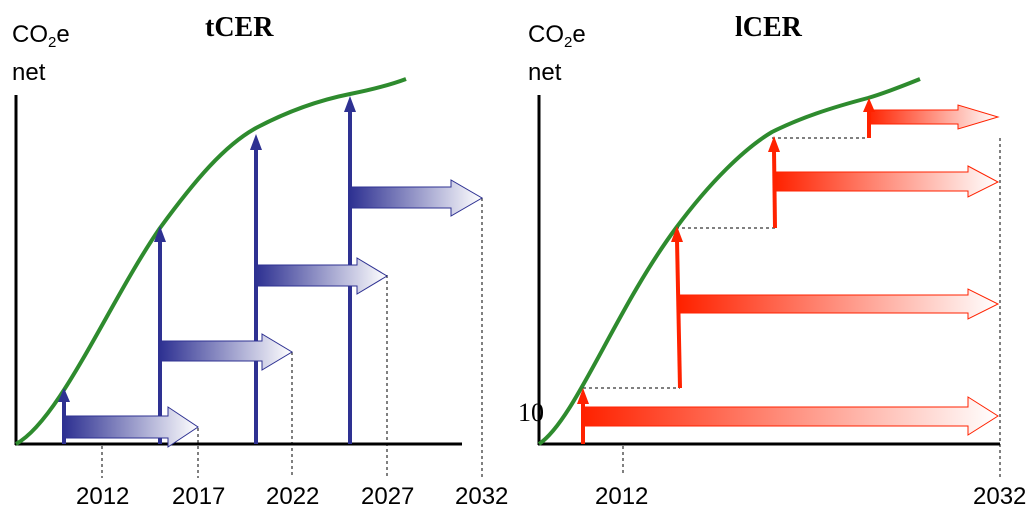 This screenshot has width=1033, height=510. Describe the element at coordinates (29, 72) in the screenshot. I see `tcer-y-axis-label-line2: net` at that location.